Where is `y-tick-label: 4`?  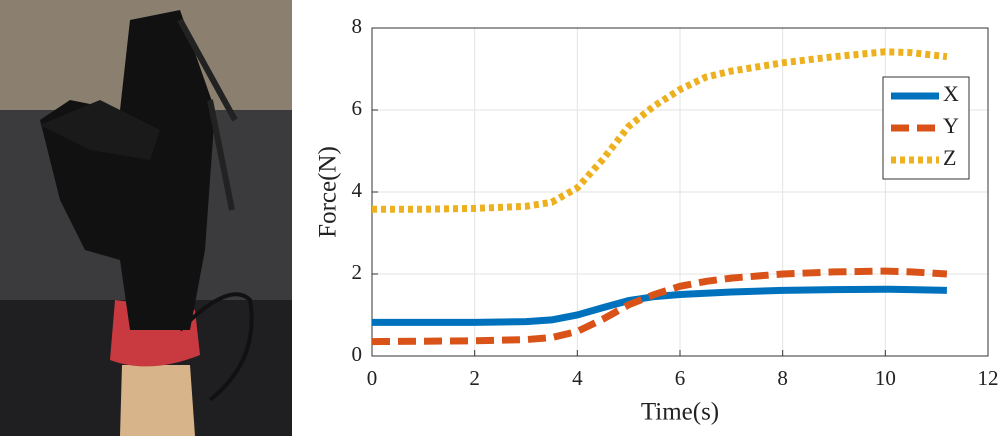 y-tick-label: 4 is located at coordinates (357, 190).